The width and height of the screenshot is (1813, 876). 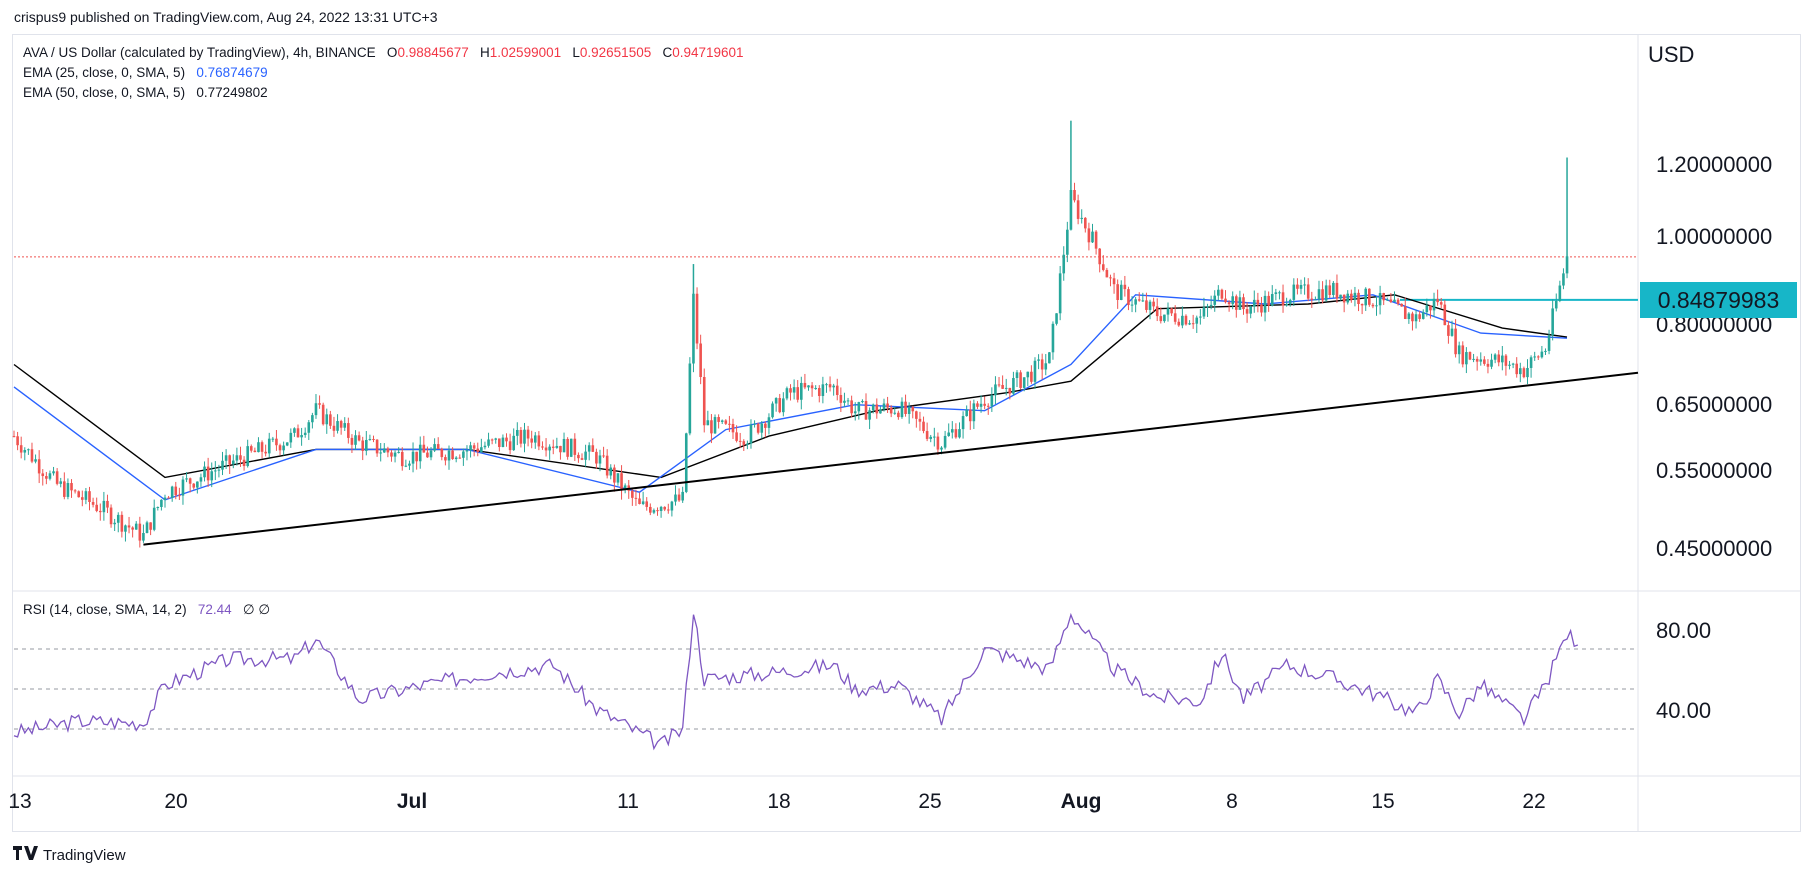 What do you see at coordinates (667, 52) in the screenshot?
I see `close-key: C` at bounding box center [667, 52].